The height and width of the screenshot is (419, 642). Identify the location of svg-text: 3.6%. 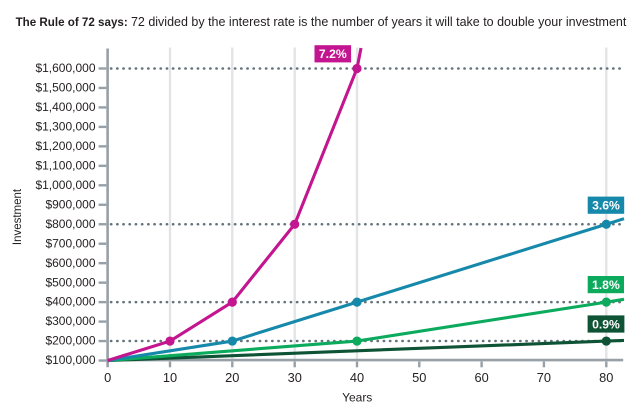
(606, 206).